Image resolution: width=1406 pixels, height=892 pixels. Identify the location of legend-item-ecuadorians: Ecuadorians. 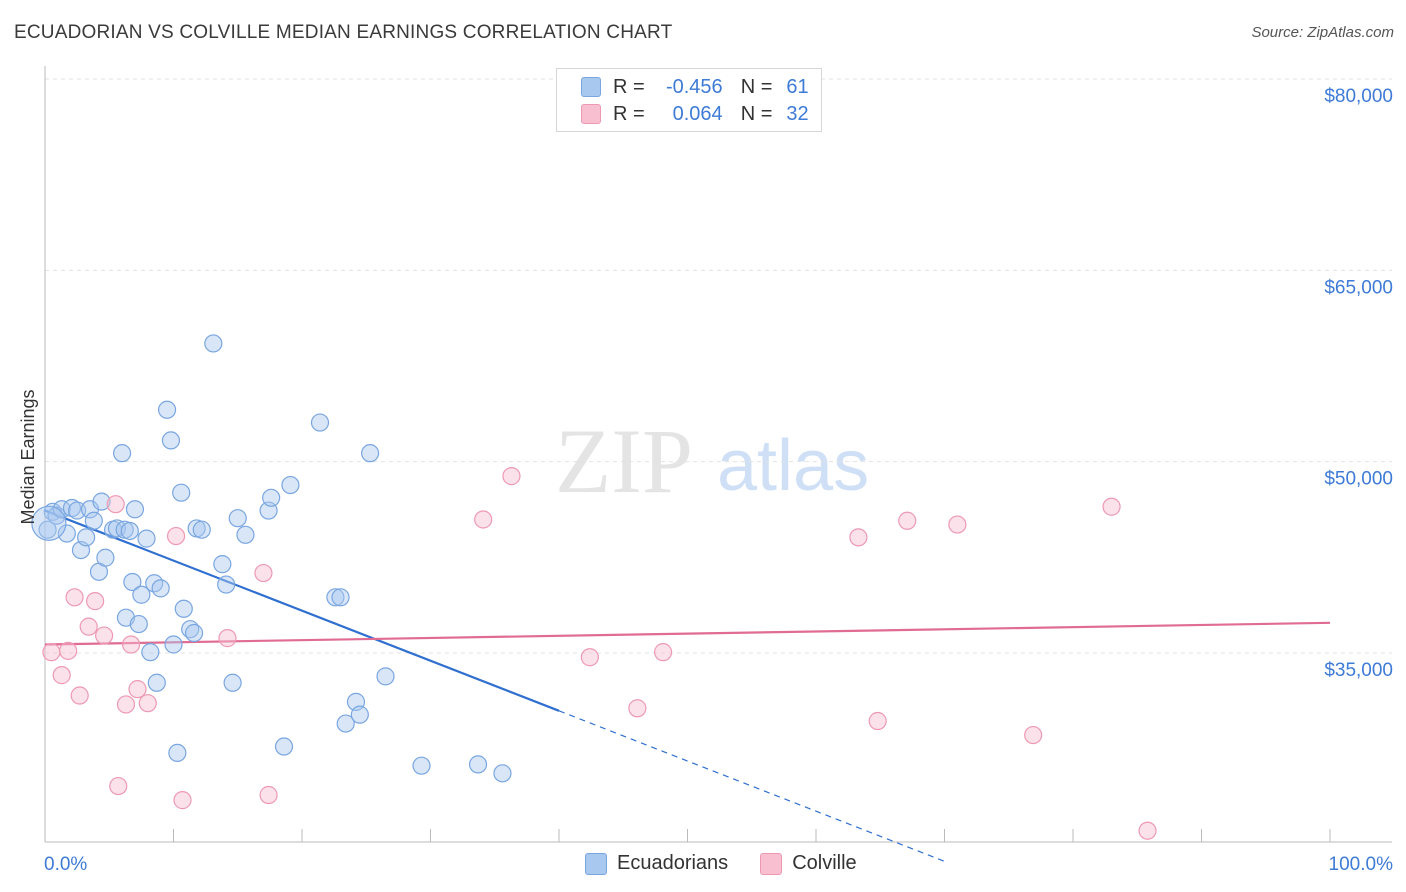
(656, 863).